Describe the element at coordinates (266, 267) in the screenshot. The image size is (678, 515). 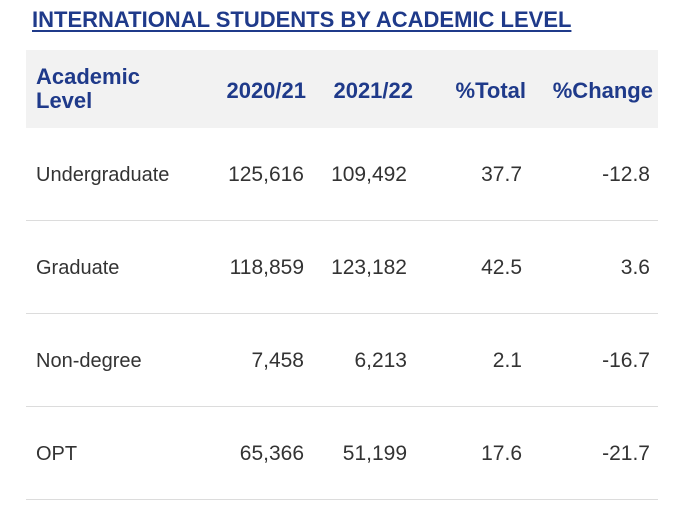
I see `cell-2020-21: 118,859` at that location.